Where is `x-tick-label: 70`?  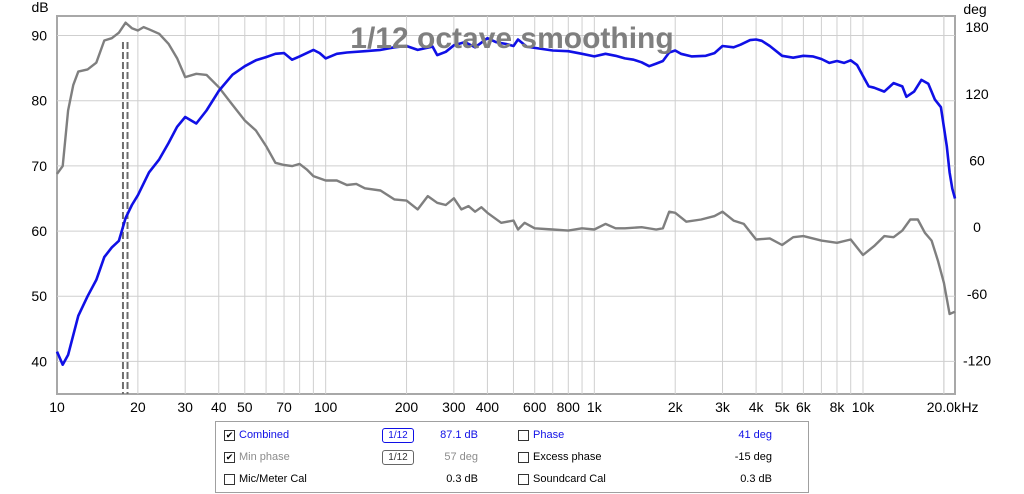 x-tick-label: 70 is located at coordinates (284, 407).